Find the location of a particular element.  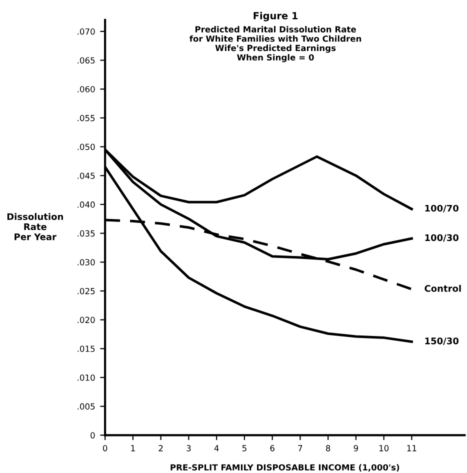

y-tick-label: .060 is located at coordinates (86, 89).